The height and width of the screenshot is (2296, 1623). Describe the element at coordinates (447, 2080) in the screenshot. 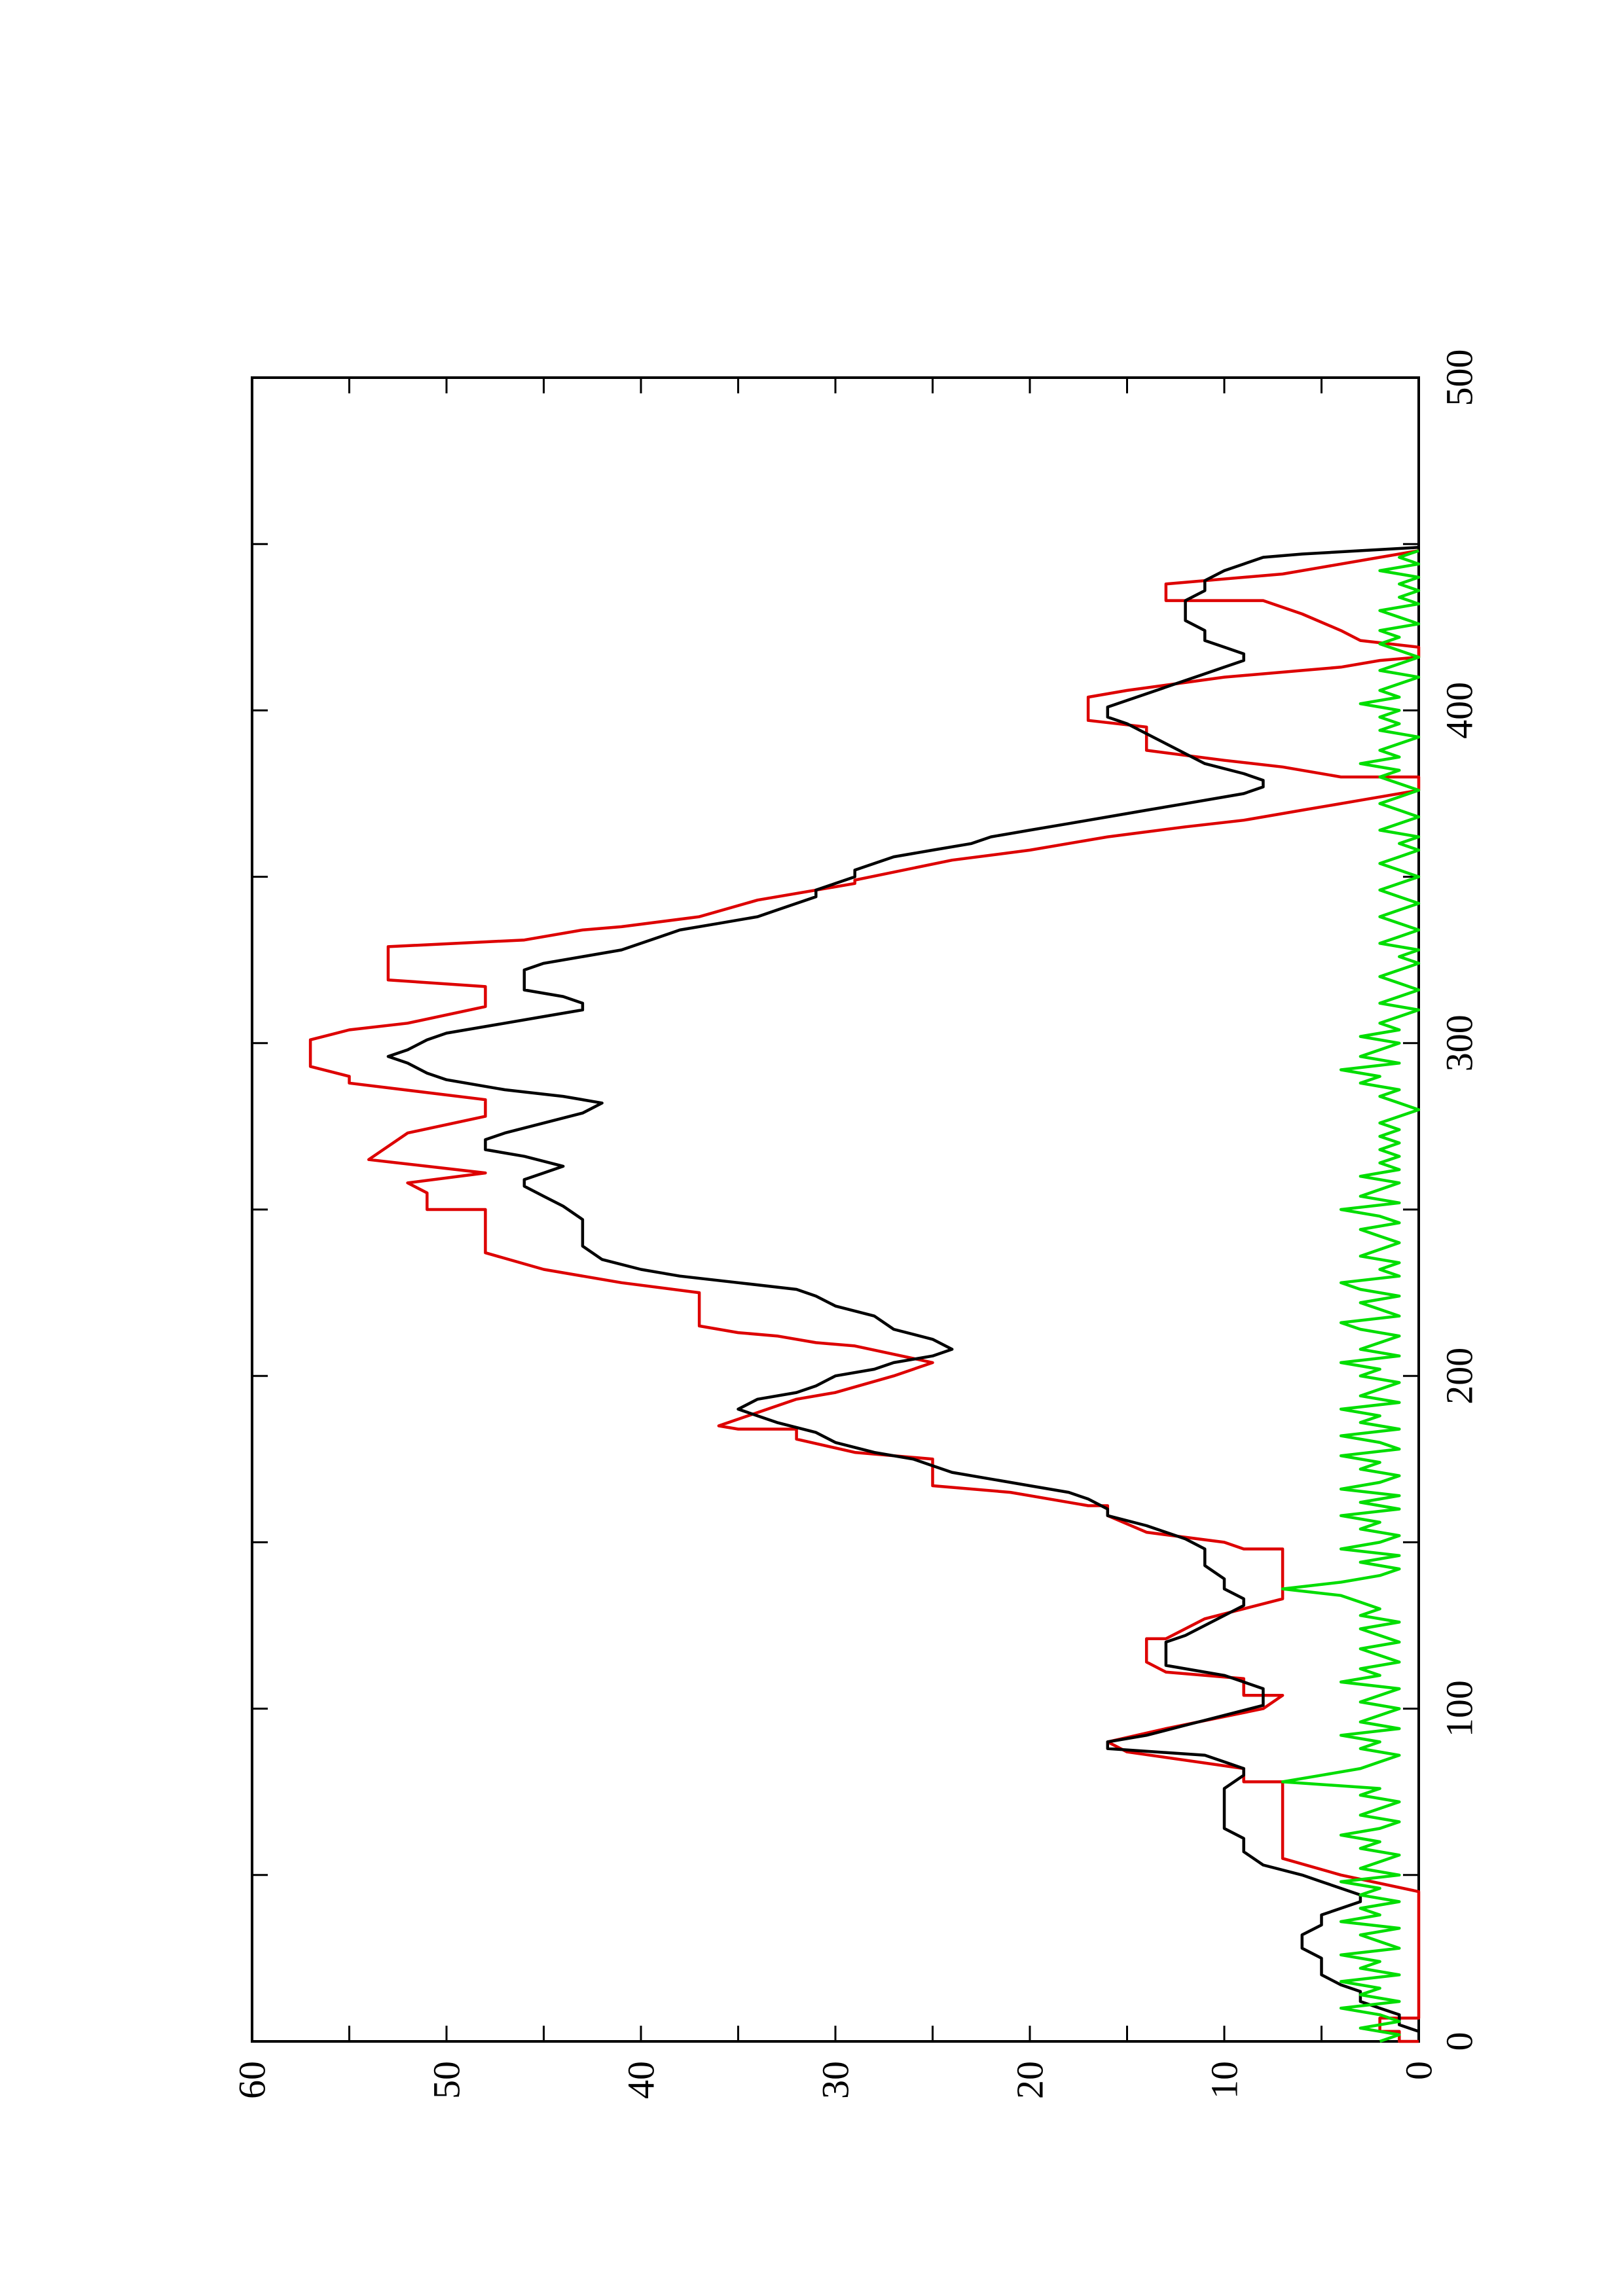

I see `y-tick-label: 50` at that location.